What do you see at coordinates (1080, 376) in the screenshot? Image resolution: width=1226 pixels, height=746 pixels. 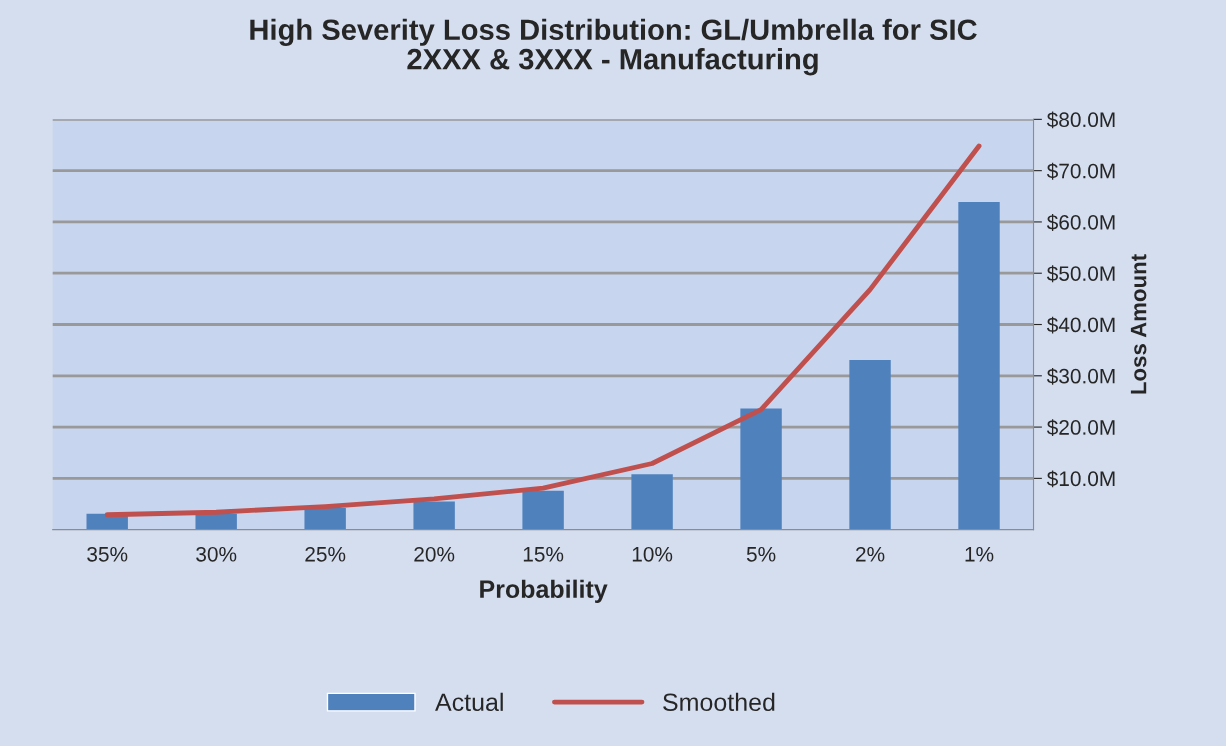 I see `y-tick-label: $30.0M` at bounding box center [1080, 376].